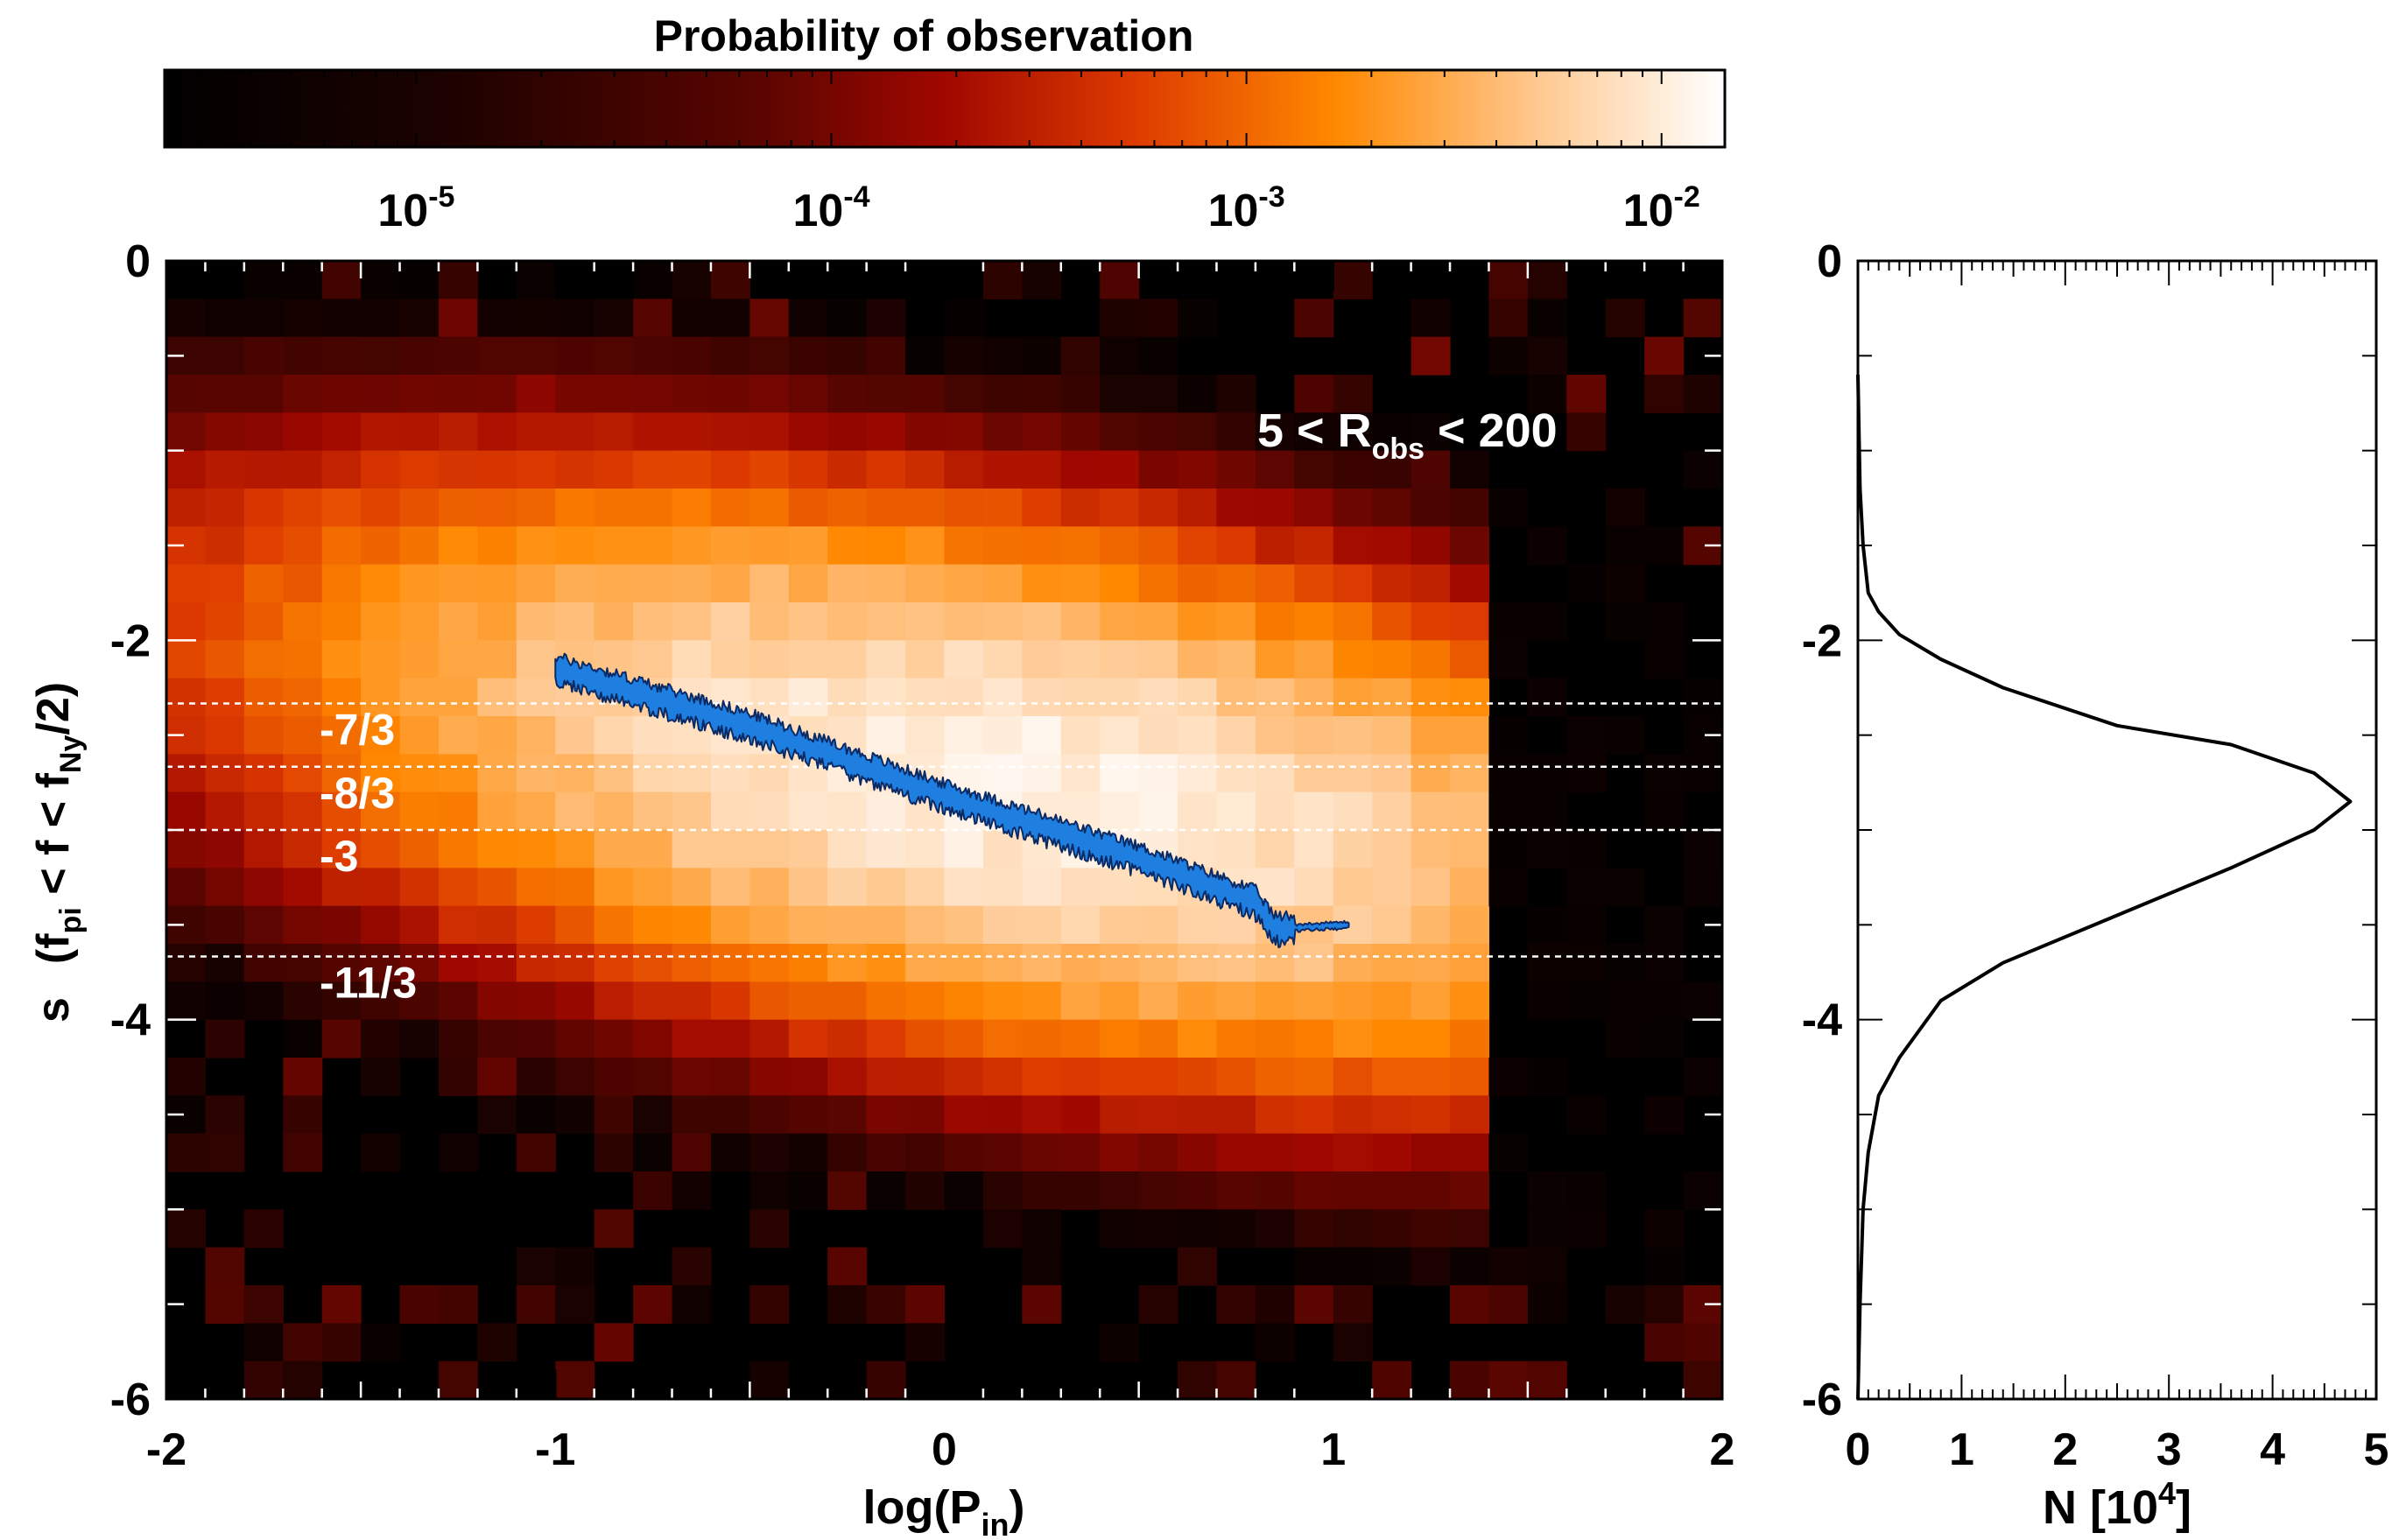 This screenshot has width=2399, height=1540. I want to click on reference-lines, so click(944, 830).